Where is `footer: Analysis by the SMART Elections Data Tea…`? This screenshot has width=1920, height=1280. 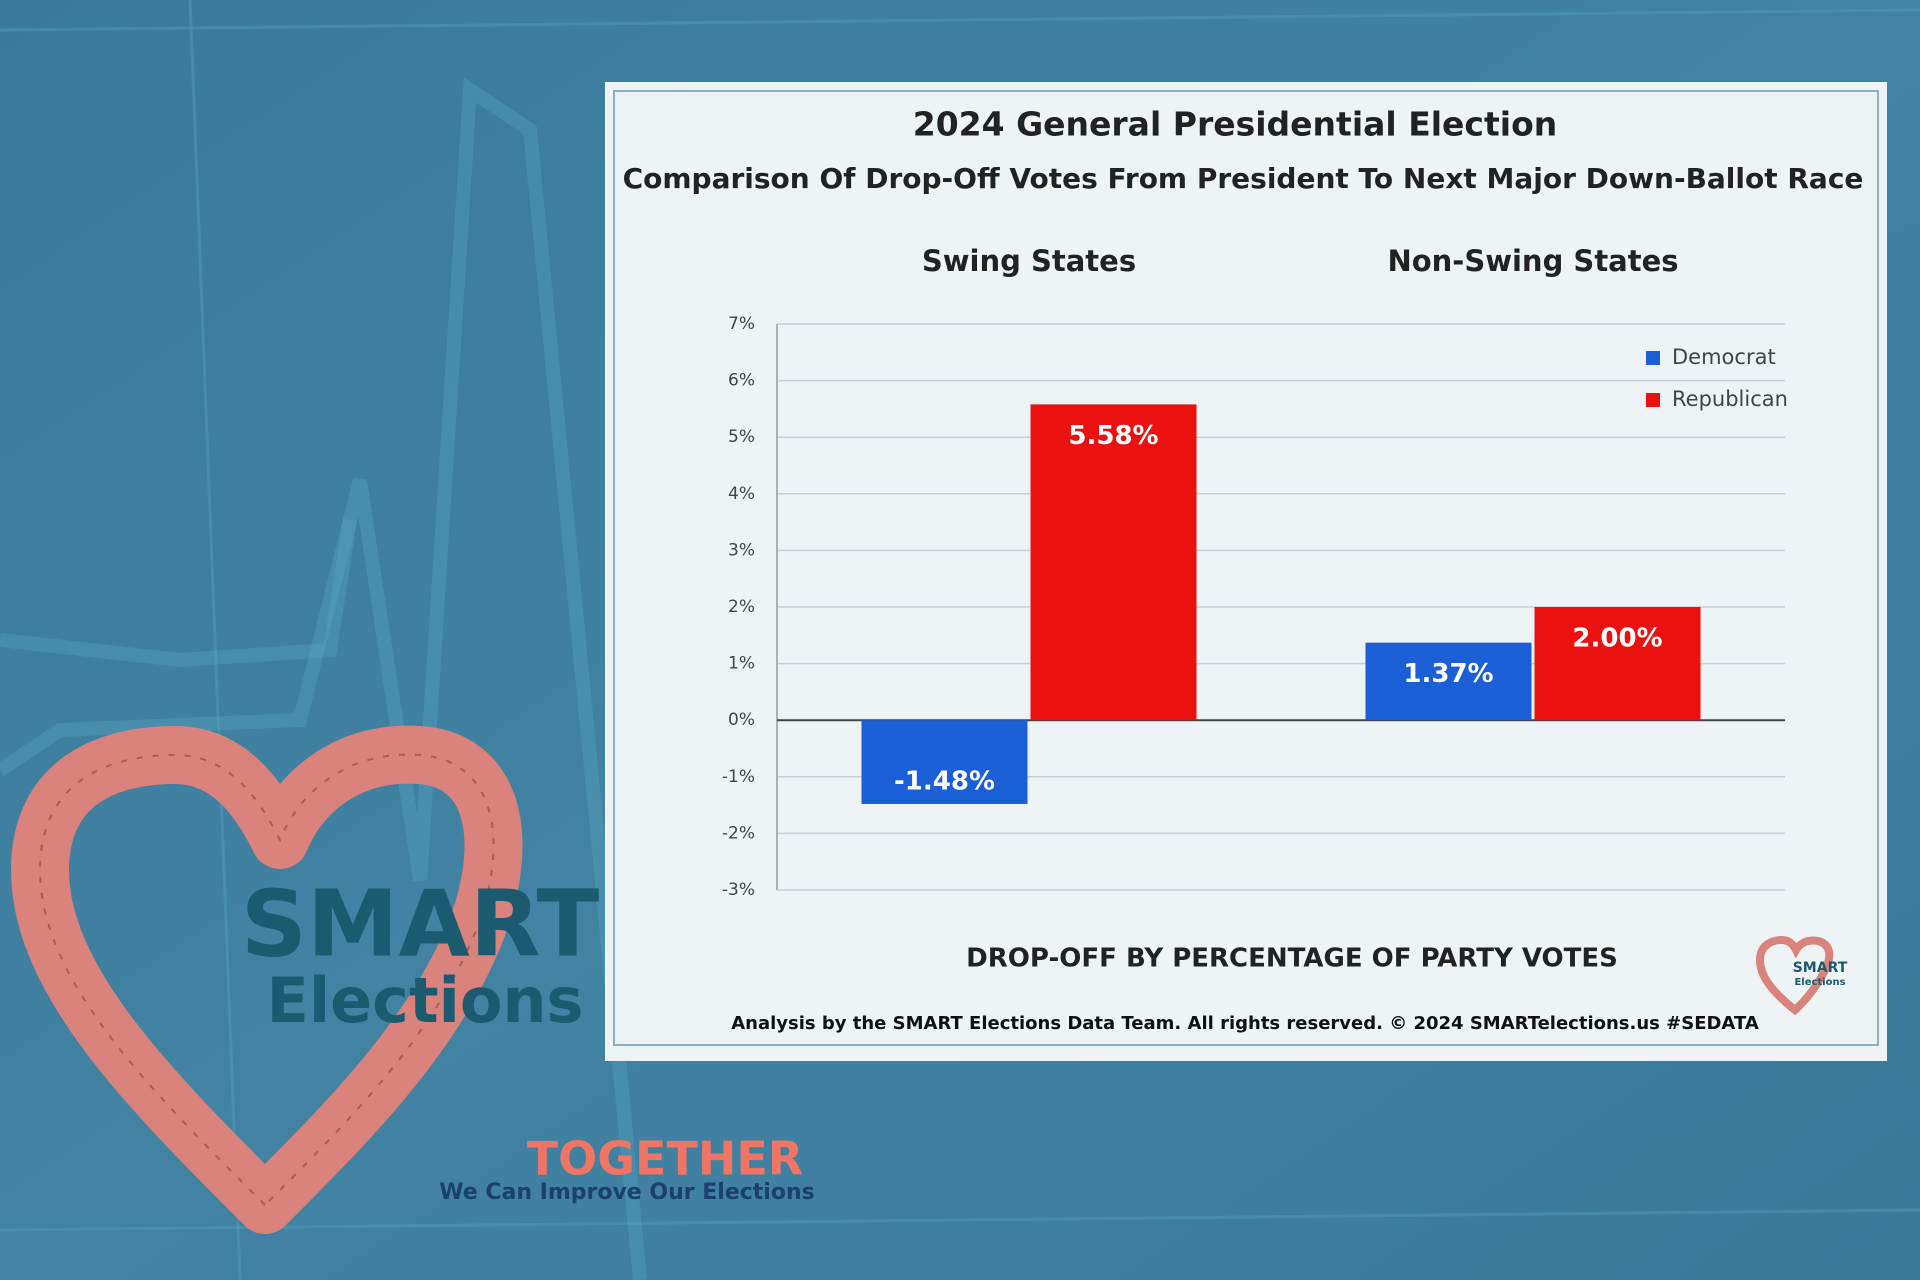
footer: Analysis by the SMART Elections Data Tea… is located at coordinates (1245, 1023).